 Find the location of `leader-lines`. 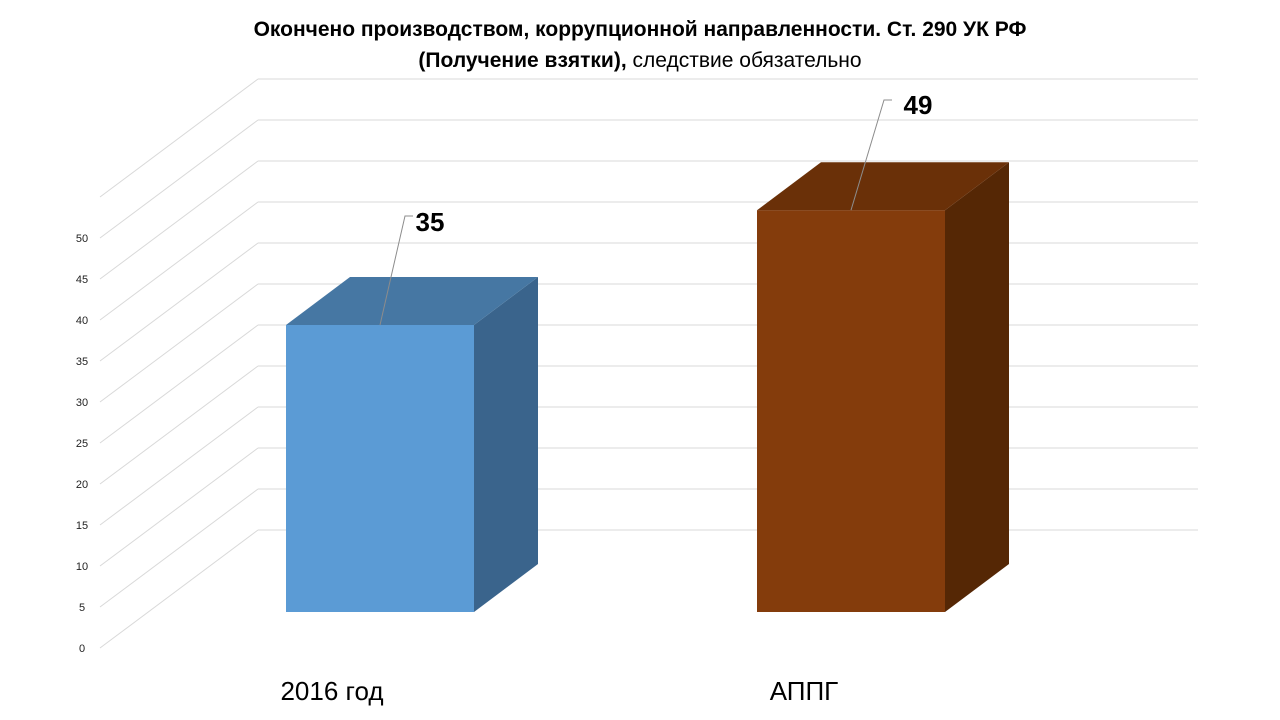

leader-lines is located at coordinates (635, 212).